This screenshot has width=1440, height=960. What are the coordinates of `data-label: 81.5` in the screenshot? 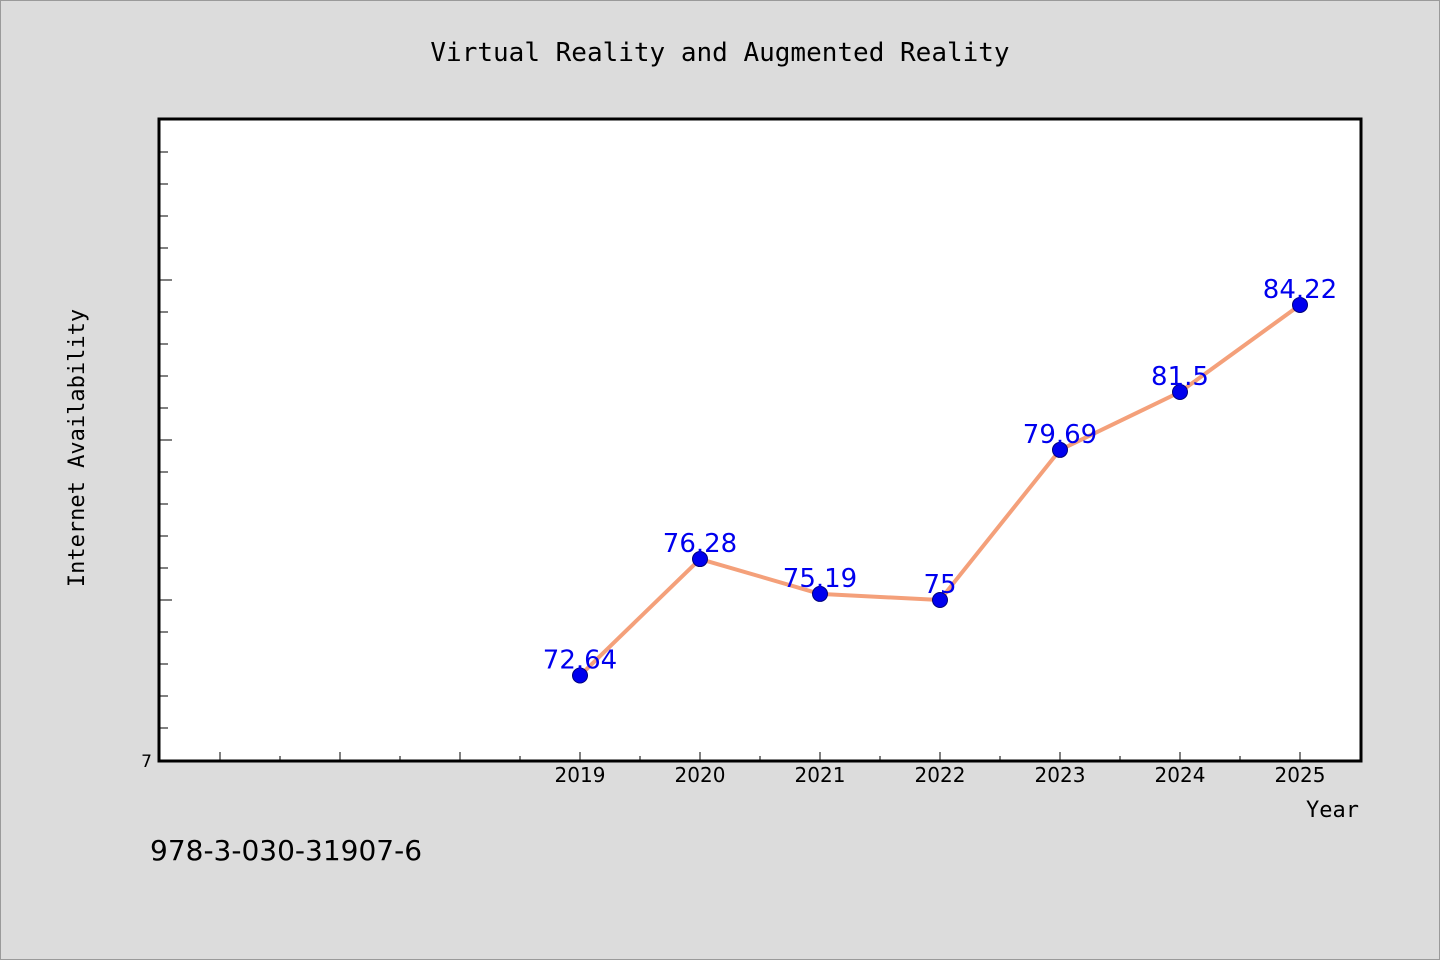 It's located at (1180, 377).